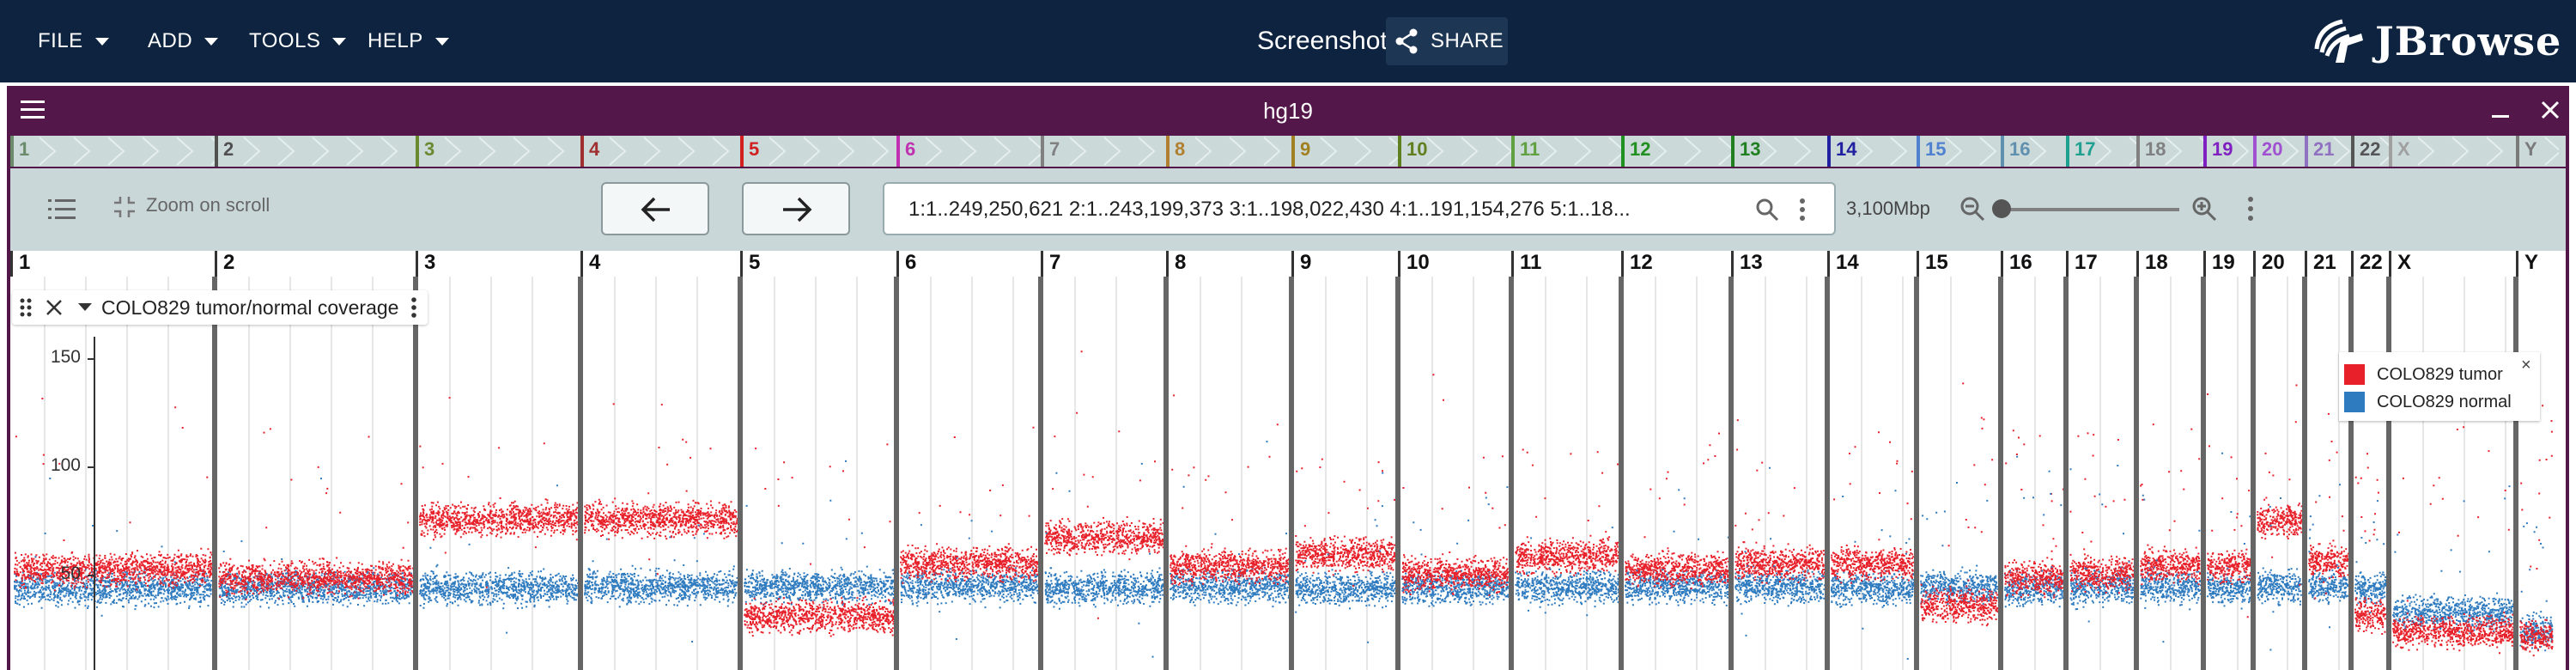 Image resolution: width=2576 pixels, height=670 pixels. I want to click on overview-chromosome: 13, so click(1779, 151).